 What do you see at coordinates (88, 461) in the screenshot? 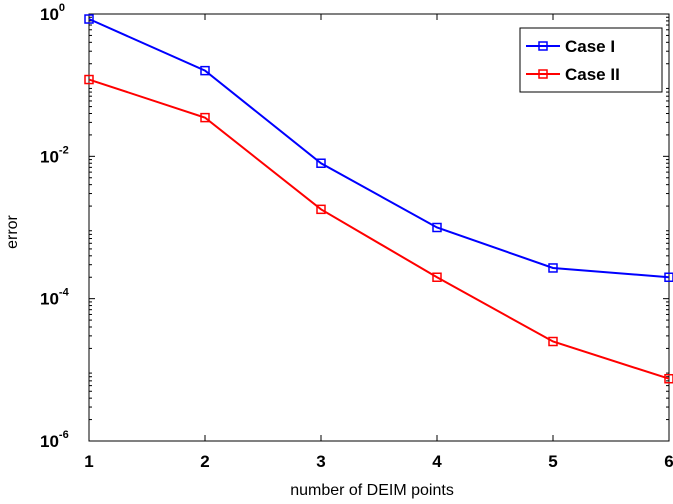
I see `x-tick-label: 1` at bounding box center [88, 461].